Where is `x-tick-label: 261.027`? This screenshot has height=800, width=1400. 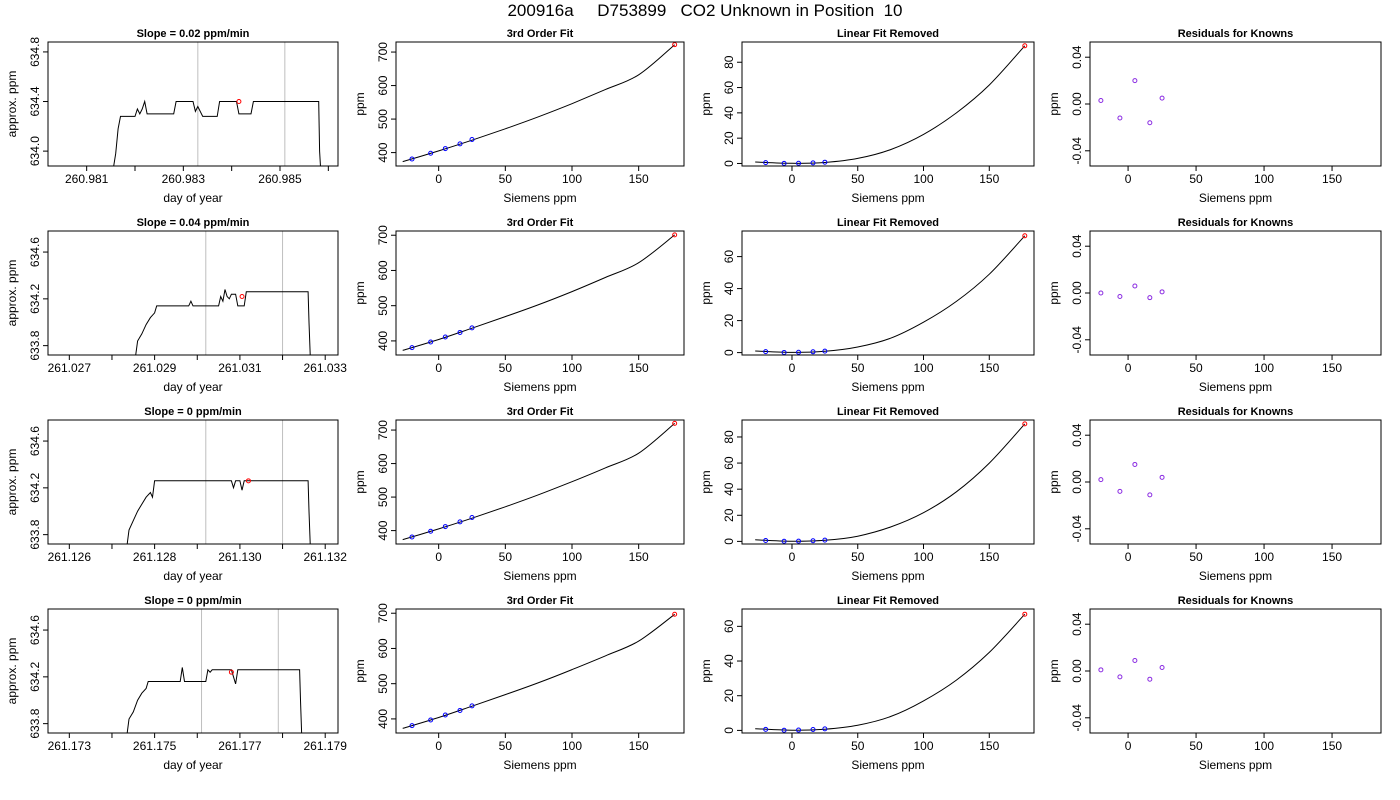 x-tick-label: 261.027 is located at coordinates (70, 368).